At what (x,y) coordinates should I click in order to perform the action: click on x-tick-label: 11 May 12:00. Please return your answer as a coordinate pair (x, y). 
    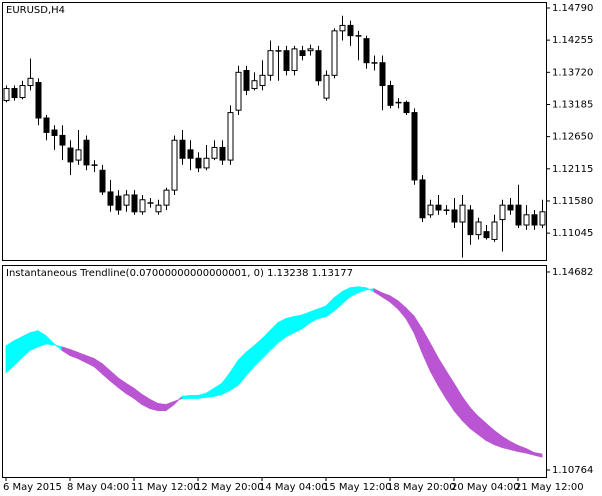
    Looking at the image, I should click on (165, 487).